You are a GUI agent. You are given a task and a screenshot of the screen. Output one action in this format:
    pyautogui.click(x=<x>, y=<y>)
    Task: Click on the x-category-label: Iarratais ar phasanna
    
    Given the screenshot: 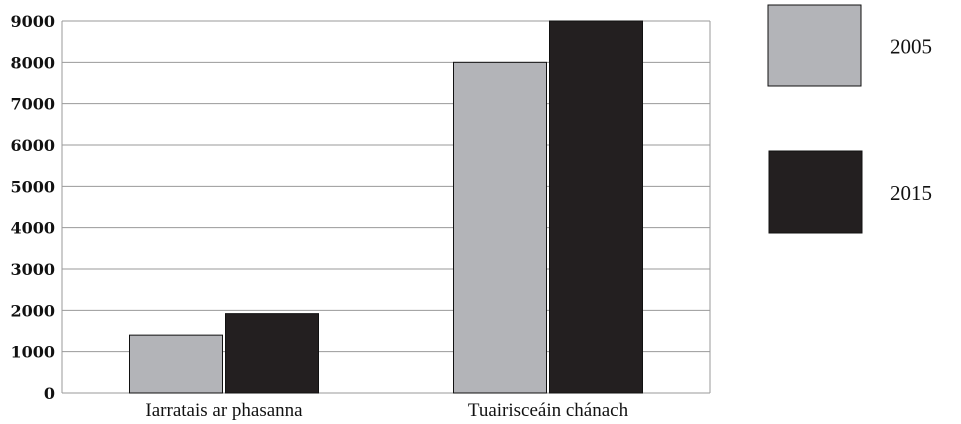 What is the action you would take?
    pyautogui.click(x=224, y=410)
    